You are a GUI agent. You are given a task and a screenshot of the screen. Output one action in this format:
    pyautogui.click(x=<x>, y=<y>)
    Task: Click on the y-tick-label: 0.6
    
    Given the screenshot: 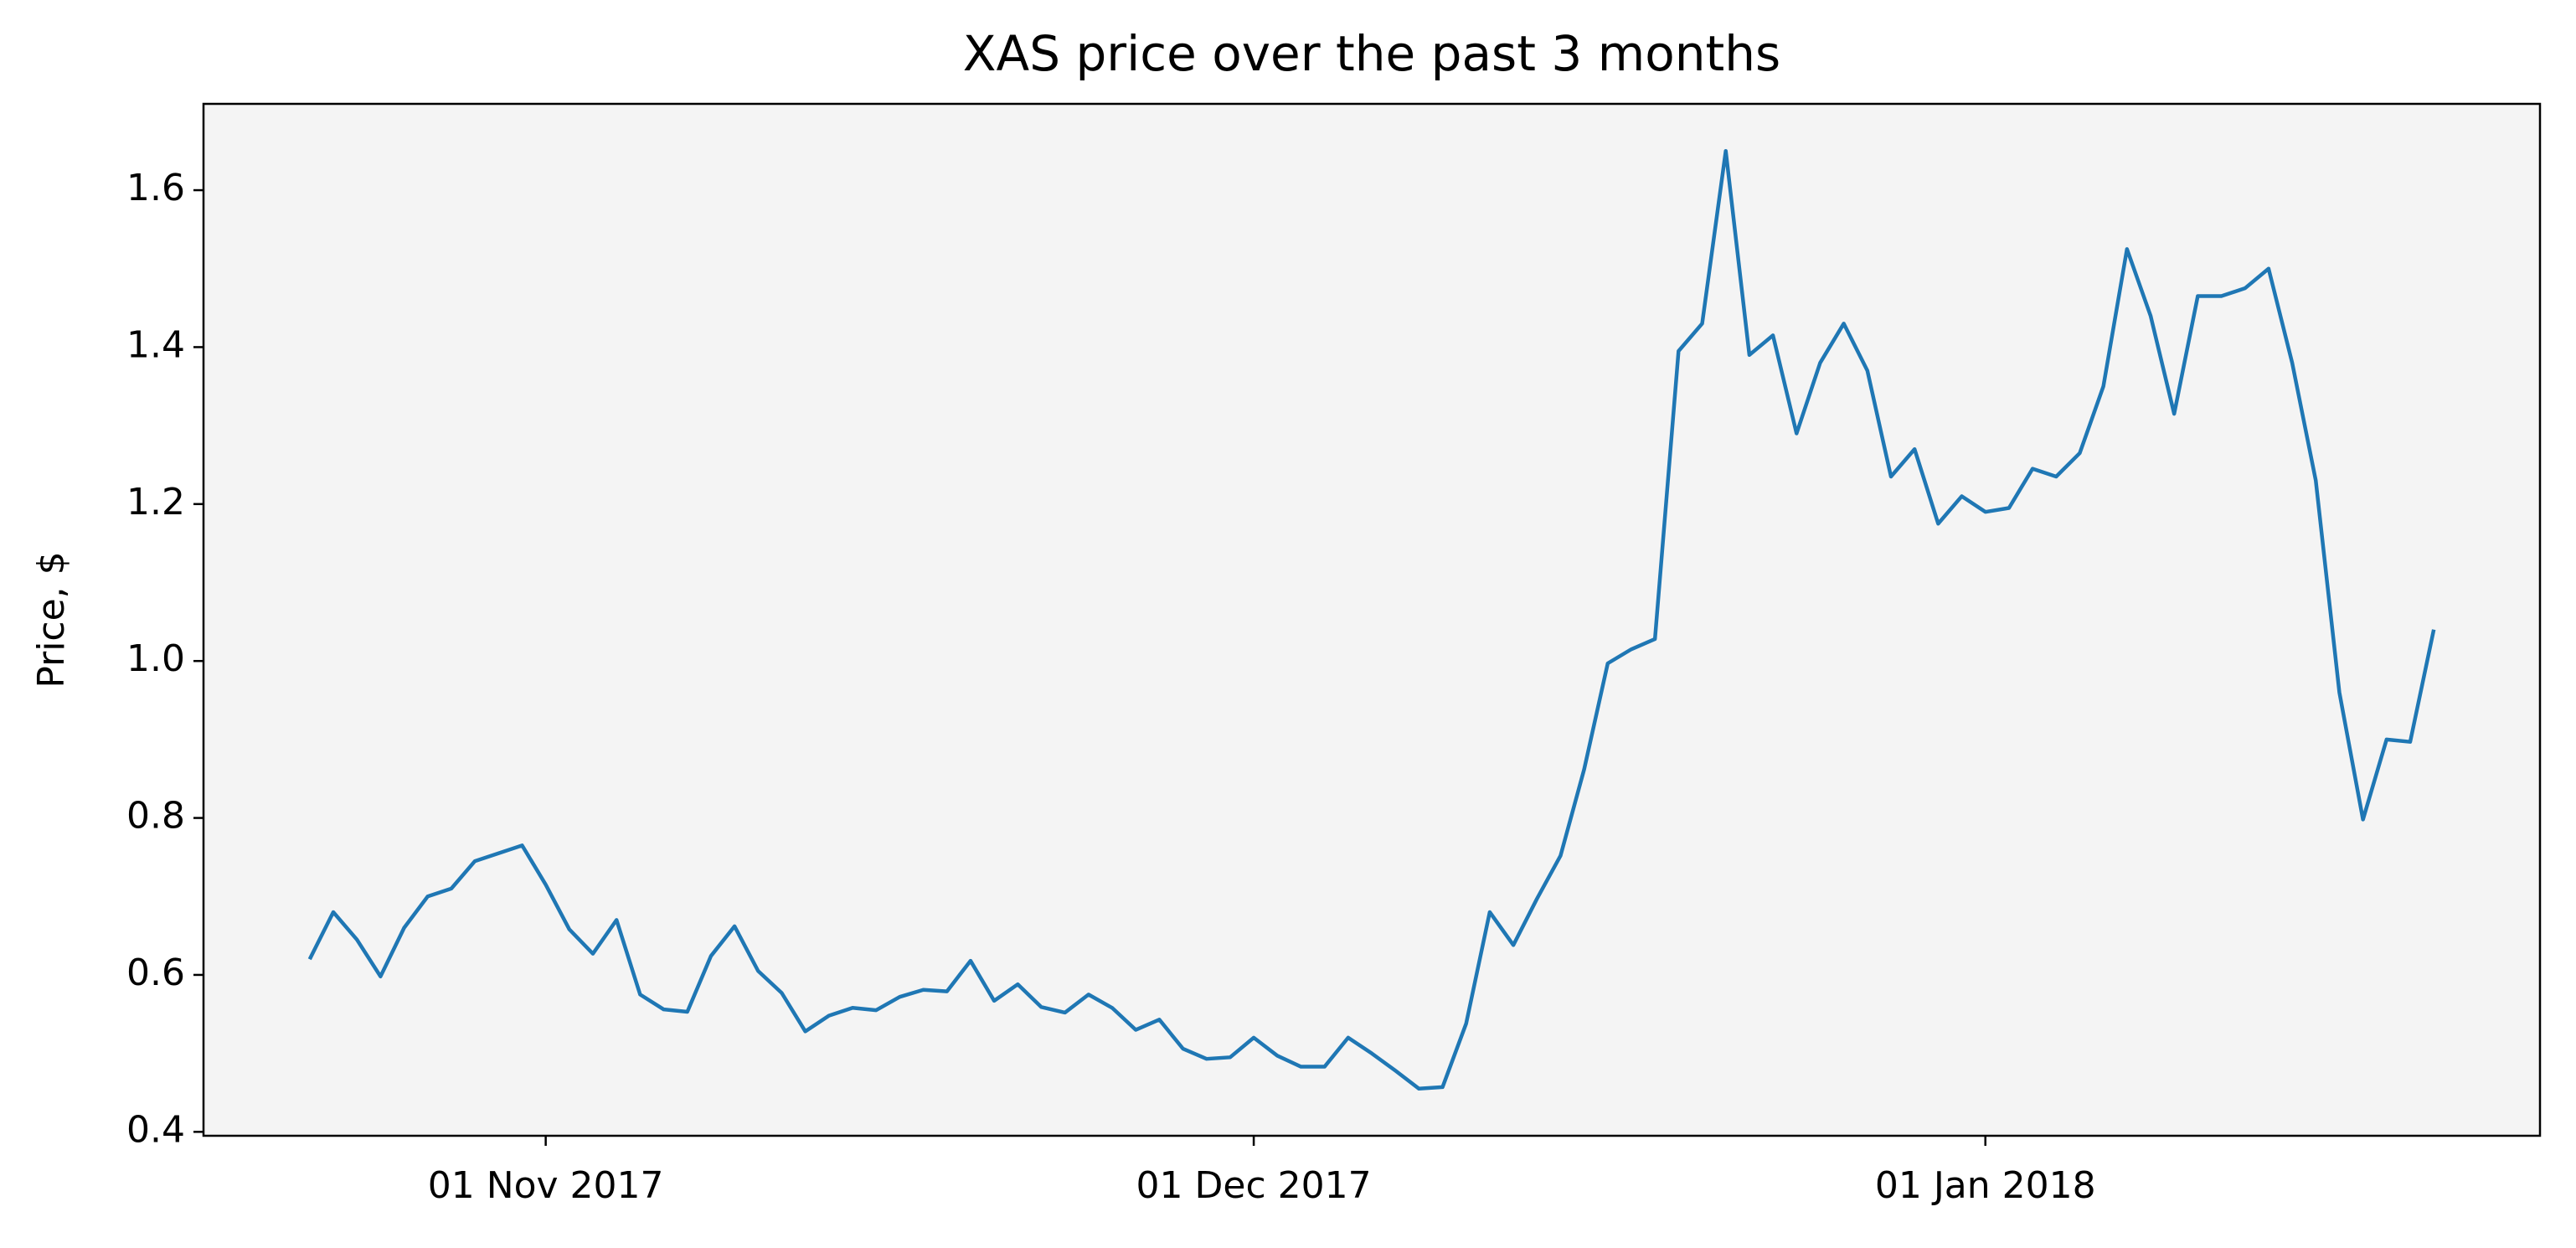 What is the action you would take?
    pyautogui.click(x=155, y=972)
    